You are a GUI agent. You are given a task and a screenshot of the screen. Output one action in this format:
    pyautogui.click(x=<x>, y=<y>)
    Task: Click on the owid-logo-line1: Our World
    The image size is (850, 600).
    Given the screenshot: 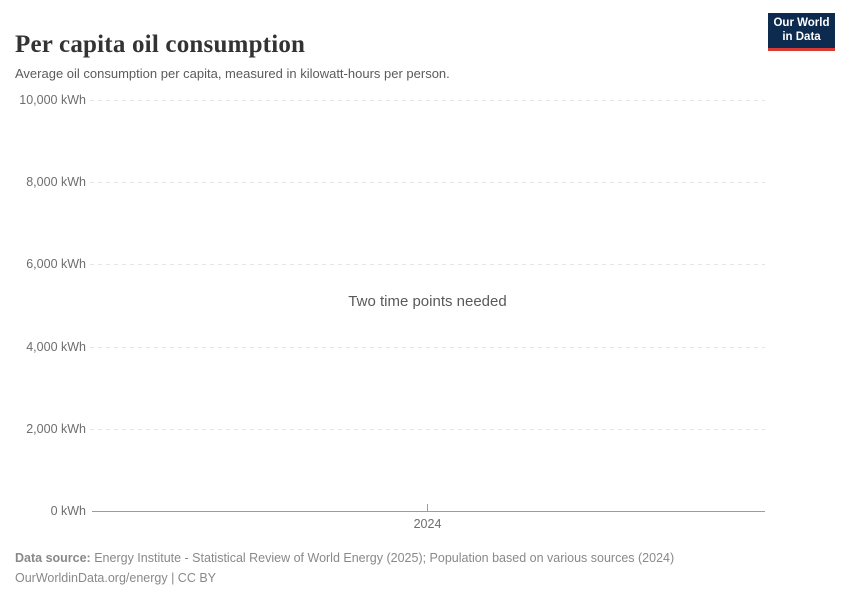 What is the action you would take?
    pyautogui.click(x=801, y=23)
    